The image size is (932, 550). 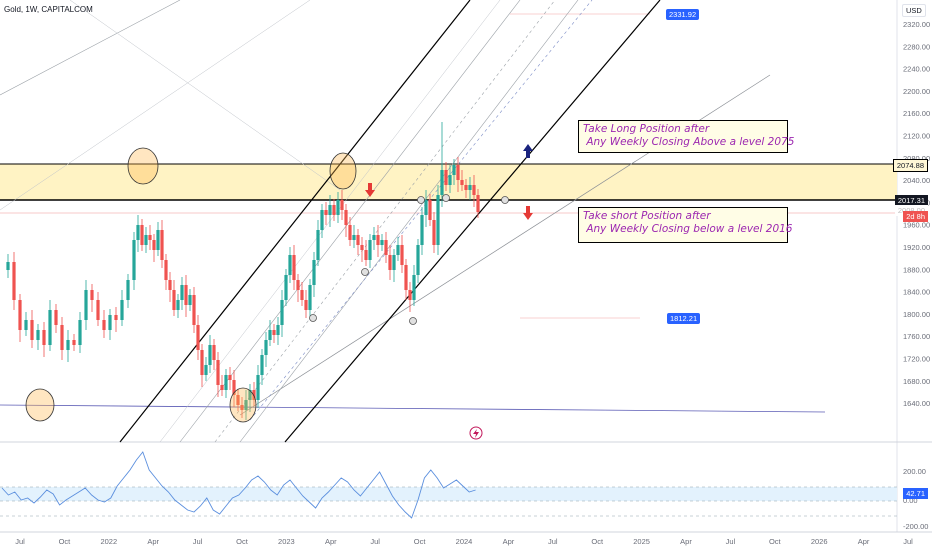 I want to click on support-trend-line, so click(x=413, y=408).